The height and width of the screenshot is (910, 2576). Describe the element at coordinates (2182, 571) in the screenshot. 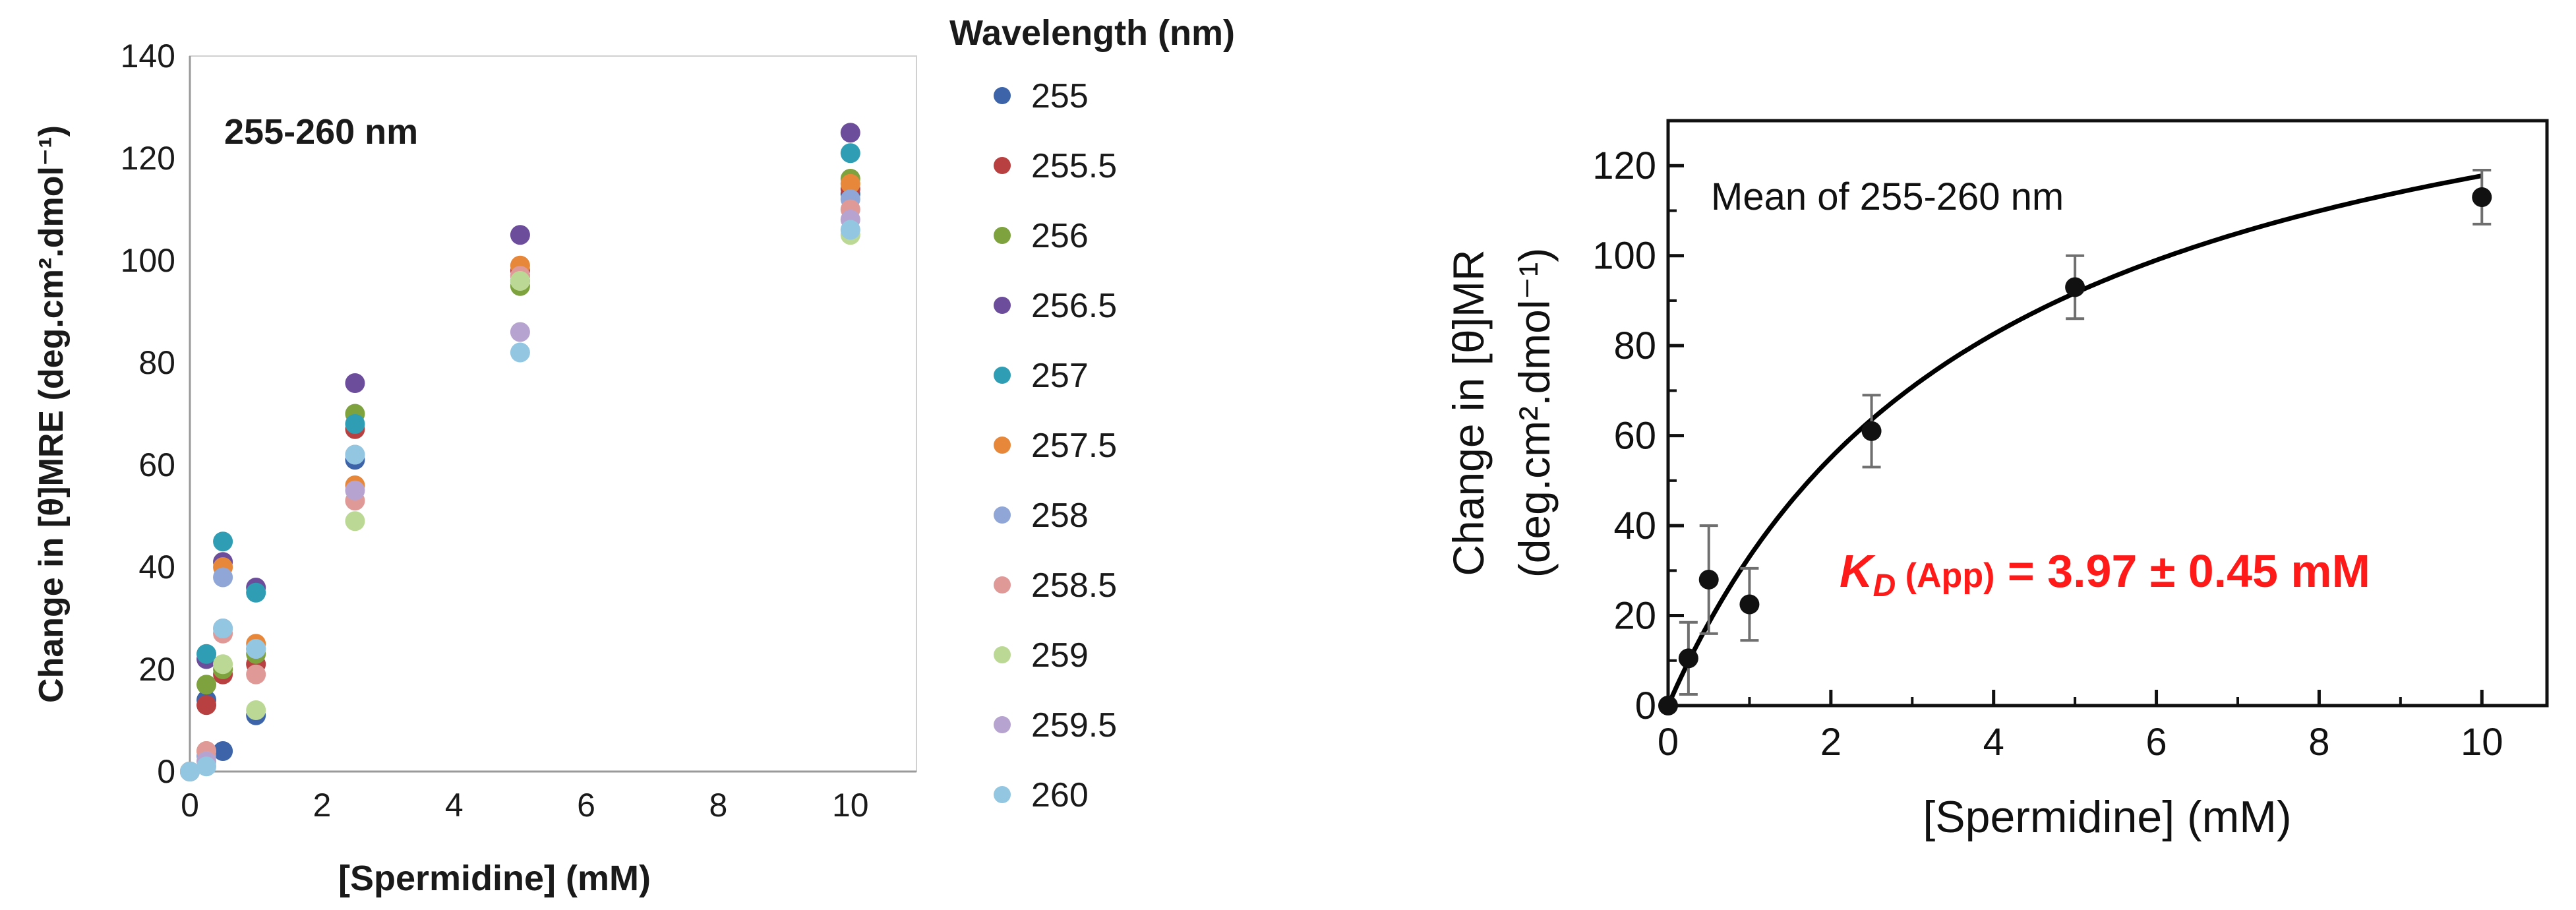

I see `kd-value: = 3.97 ± 0.45 mM` at that location.